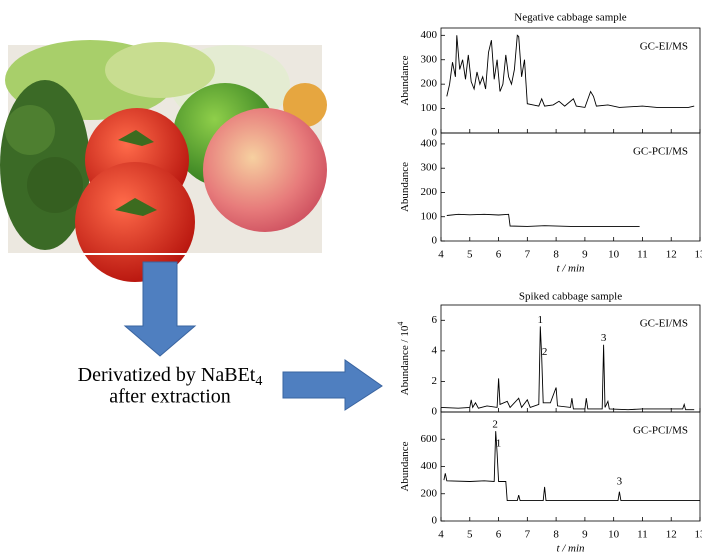  I want to click on y-axis-label-text: Abundance / 10, so click(405, 360).